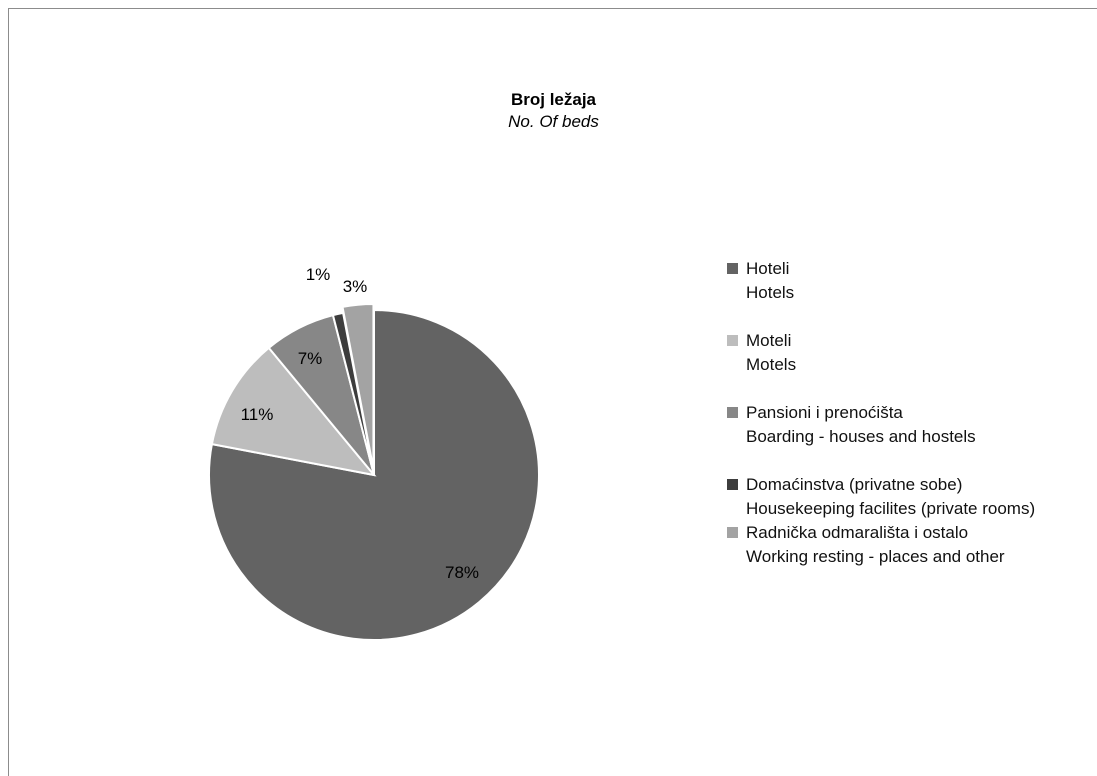 Image resolution: width=1097 pixels, height=776 pixels. I want to click on data-label: 11%, so click(257, 414).